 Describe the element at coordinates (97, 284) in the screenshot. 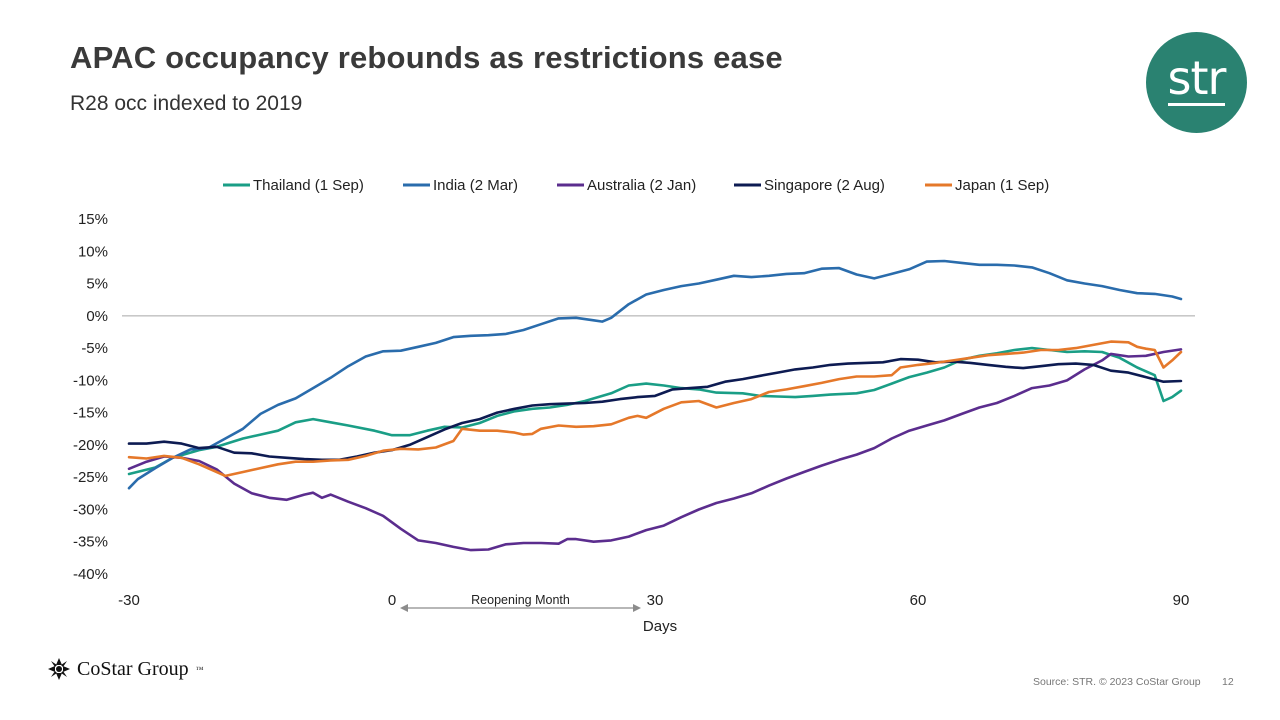

I see `y-tick-label: 5%` at that location.